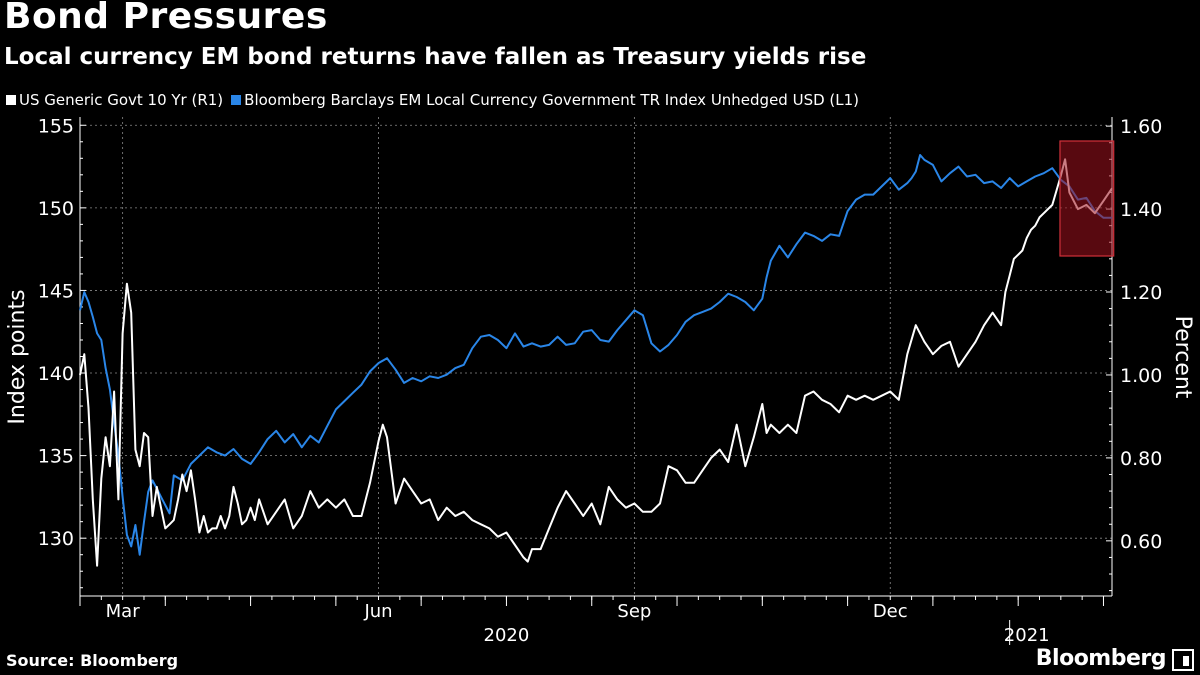 This screenshot has width=1200, height=675. I want to click on legend-item-us10y: US Generic Govt 10 Yr (R1), so click(114, 100).